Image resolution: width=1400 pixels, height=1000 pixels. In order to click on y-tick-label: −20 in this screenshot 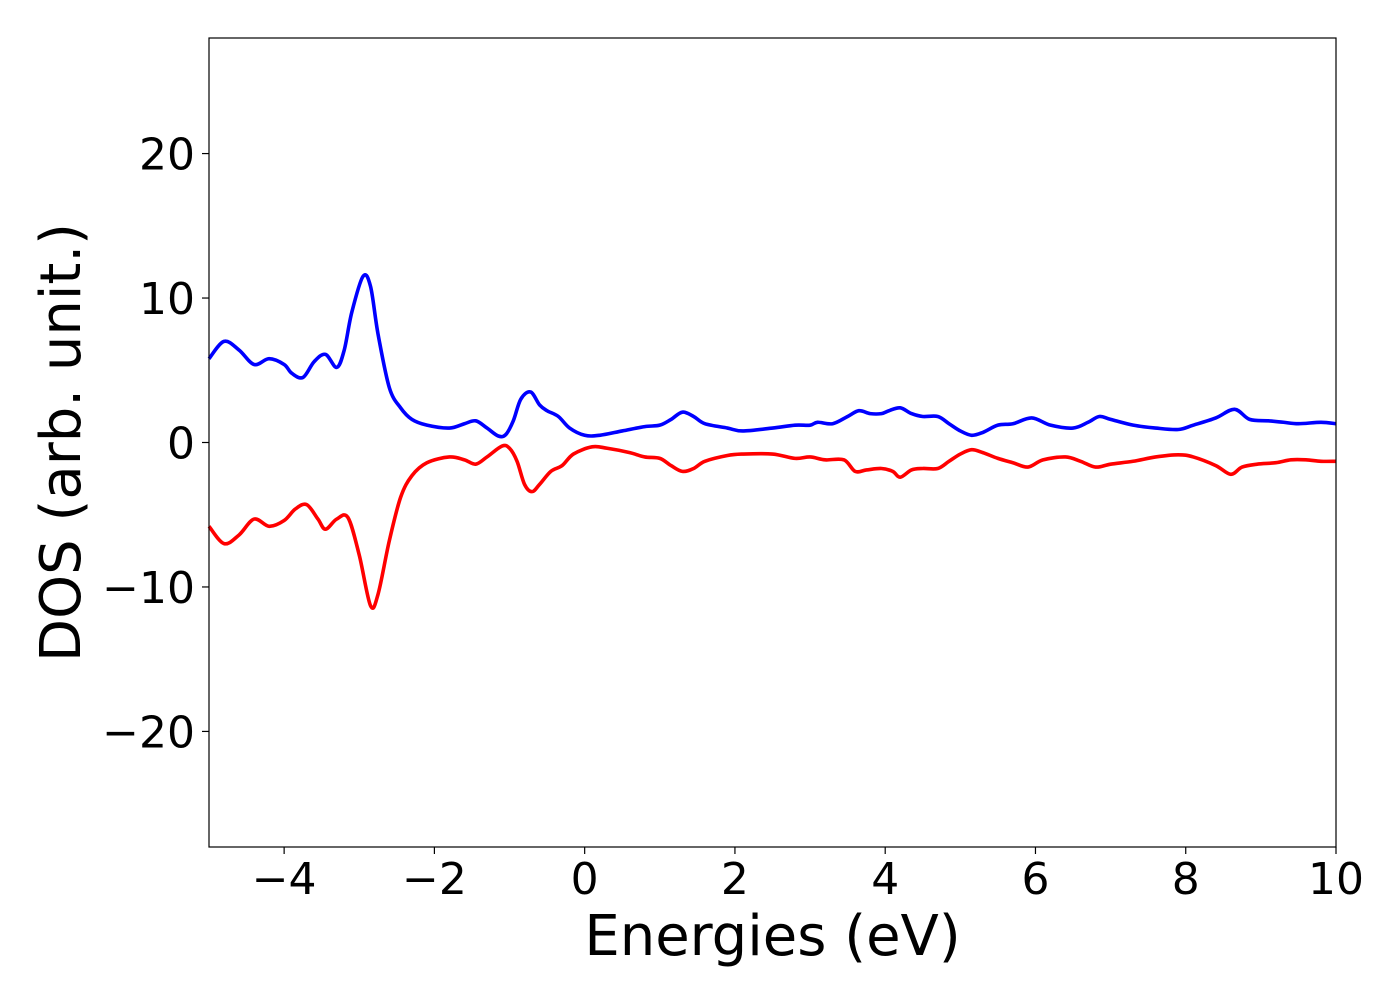, I will do `click(148, 732)`.